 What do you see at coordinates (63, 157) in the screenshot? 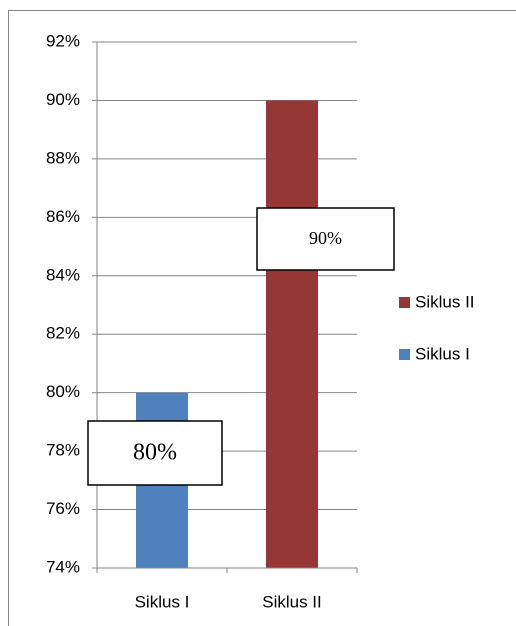
I see `y-tick-label: 88%` at bounding box center [63, 157].